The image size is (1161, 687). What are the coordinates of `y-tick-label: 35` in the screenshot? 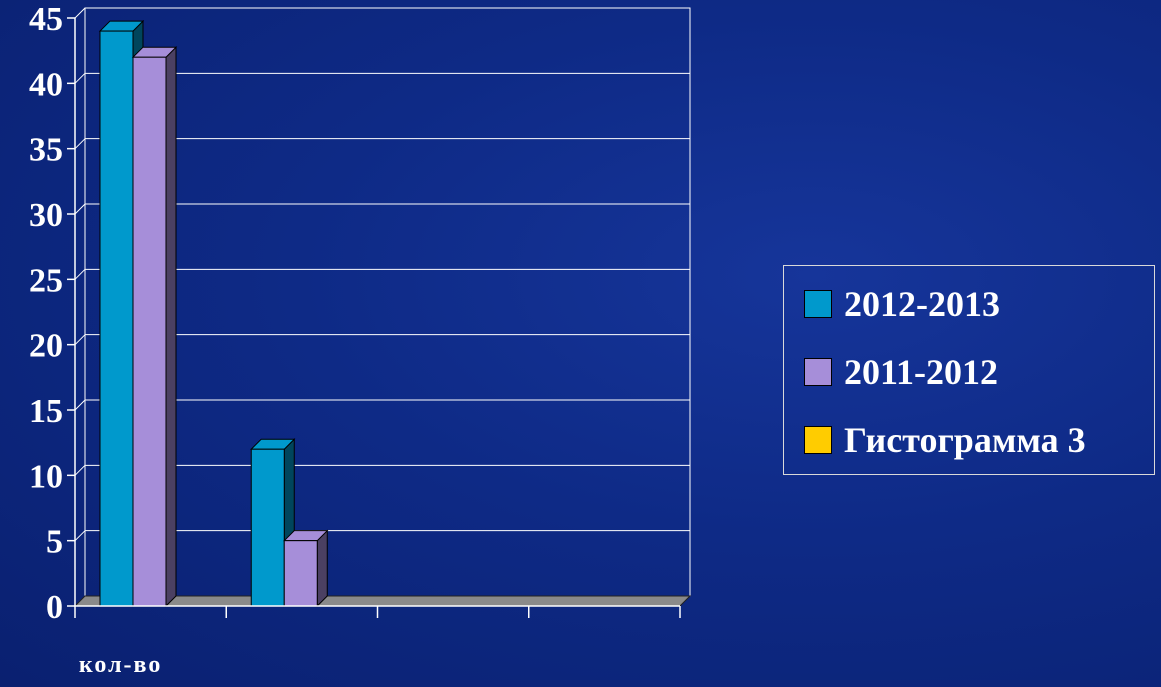 It's located at (46, 150).